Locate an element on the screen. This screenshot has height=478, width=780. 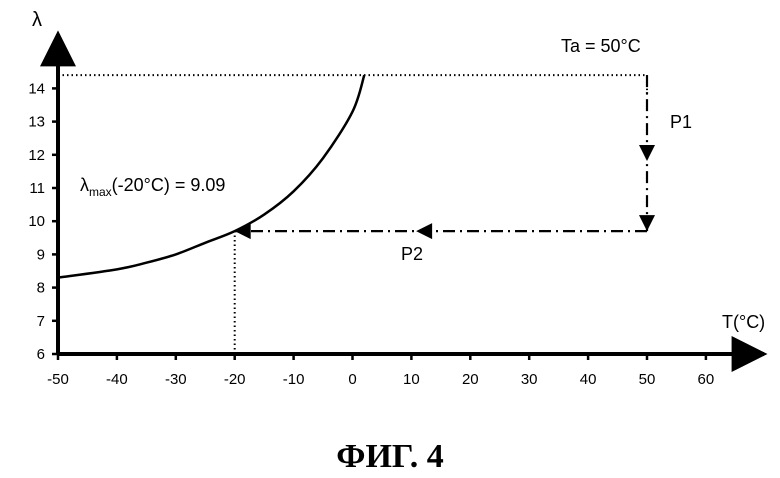
x-tick-label: -40 is located at coordinates (117, 379).